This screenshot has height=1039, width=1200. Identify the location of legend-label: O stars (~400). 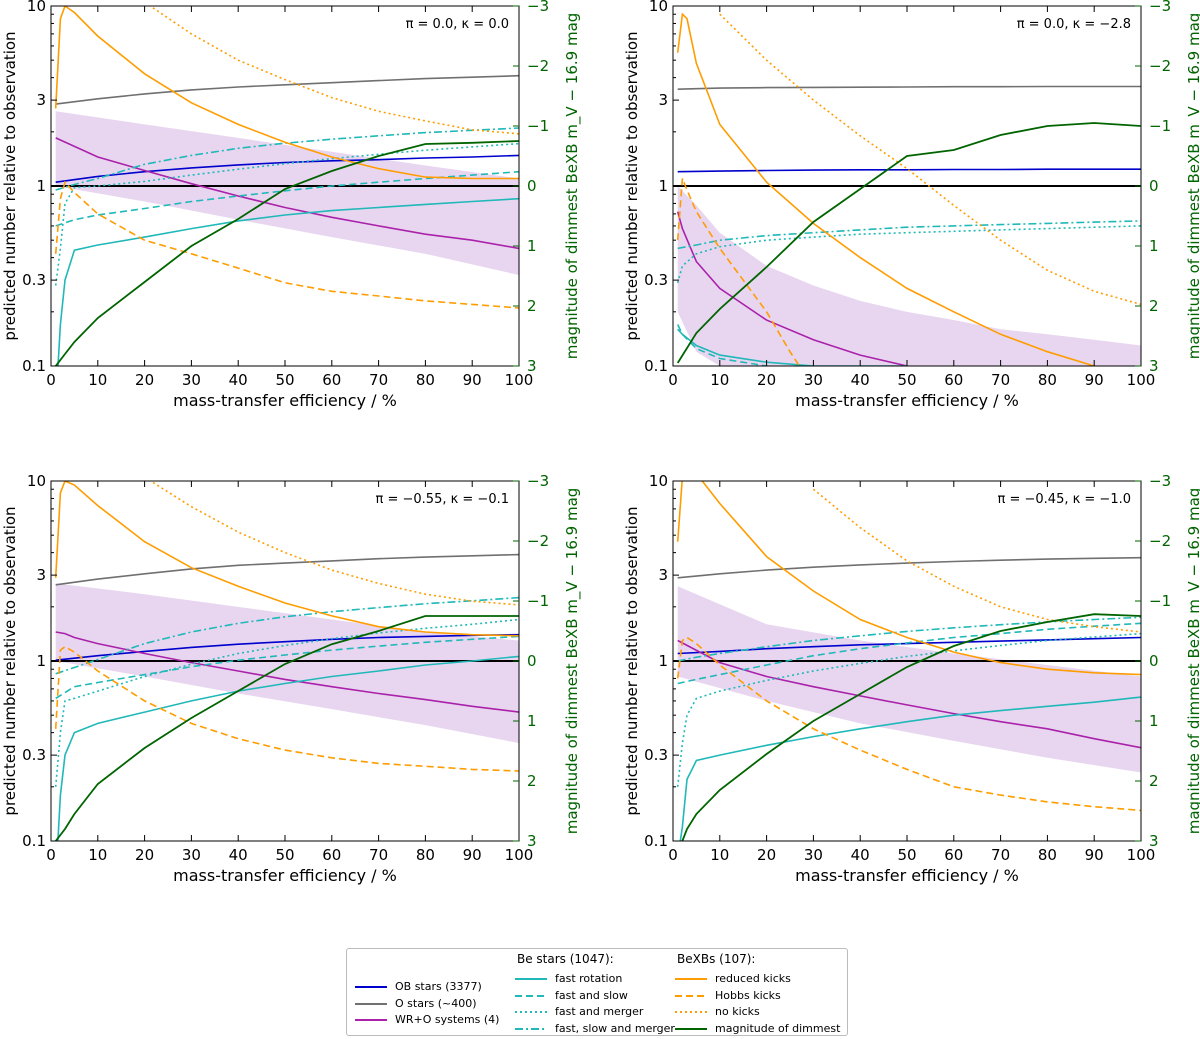
(436, 1003).